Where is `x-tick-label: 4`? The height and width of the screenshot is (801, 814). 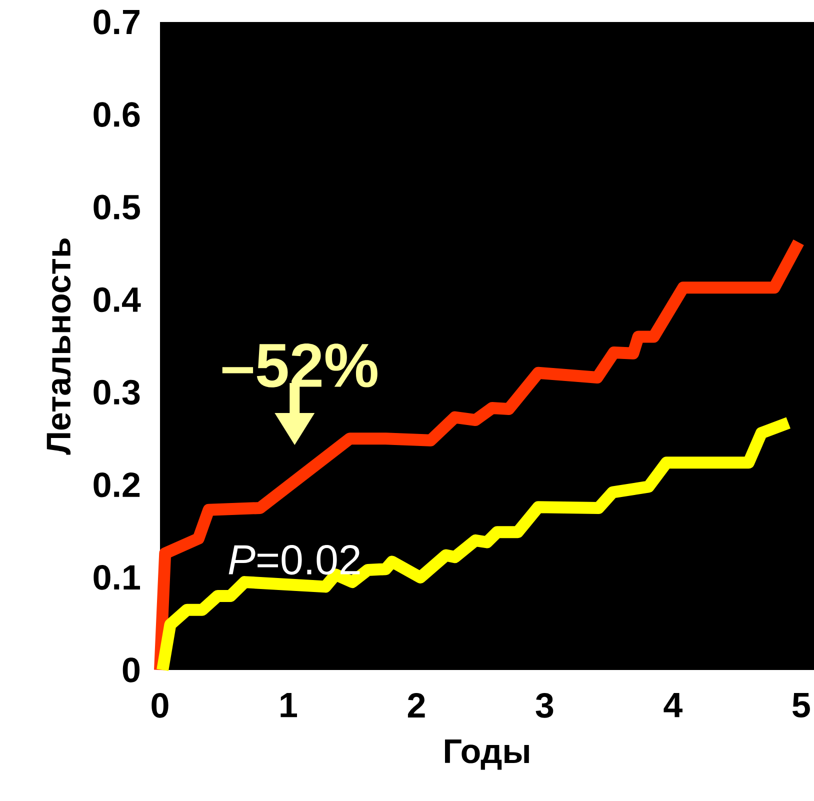
x-tick-label: 4 is located at coordinates (673, 705).